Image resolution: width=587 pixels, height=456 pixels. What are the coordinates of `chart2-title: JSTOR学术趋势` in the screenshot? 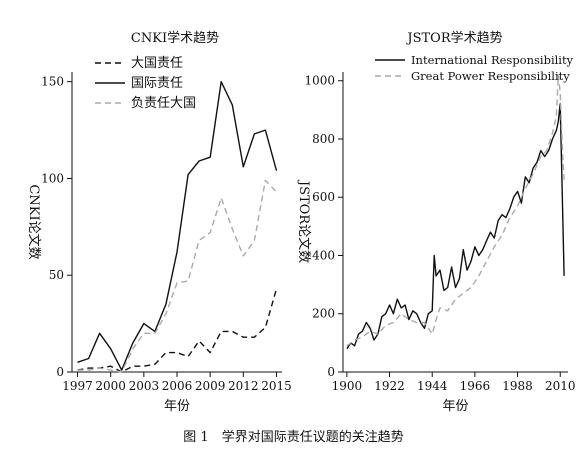 It's located at (453, 38).